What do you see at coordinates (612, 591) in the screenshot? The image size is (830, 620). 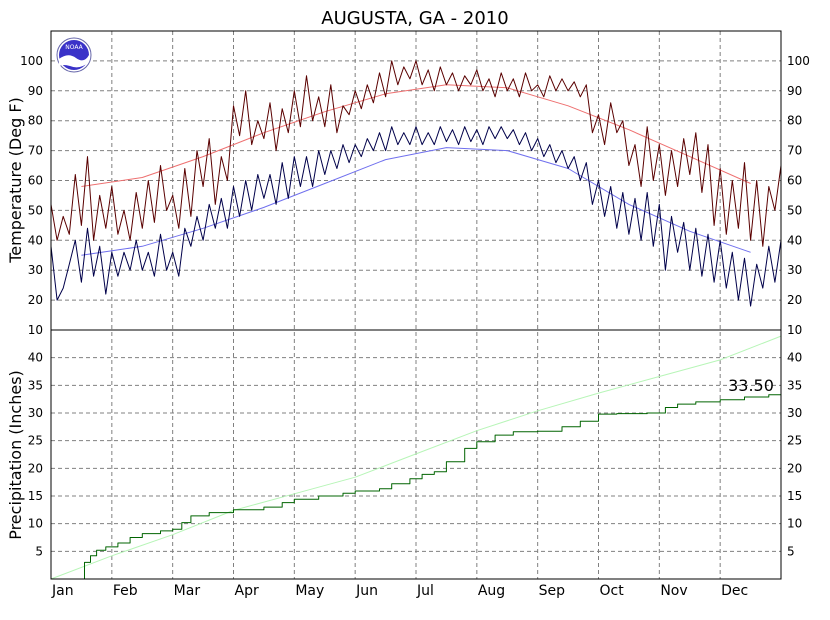 I see `month-tick-label: Oct` at bounding box center [612, 591].